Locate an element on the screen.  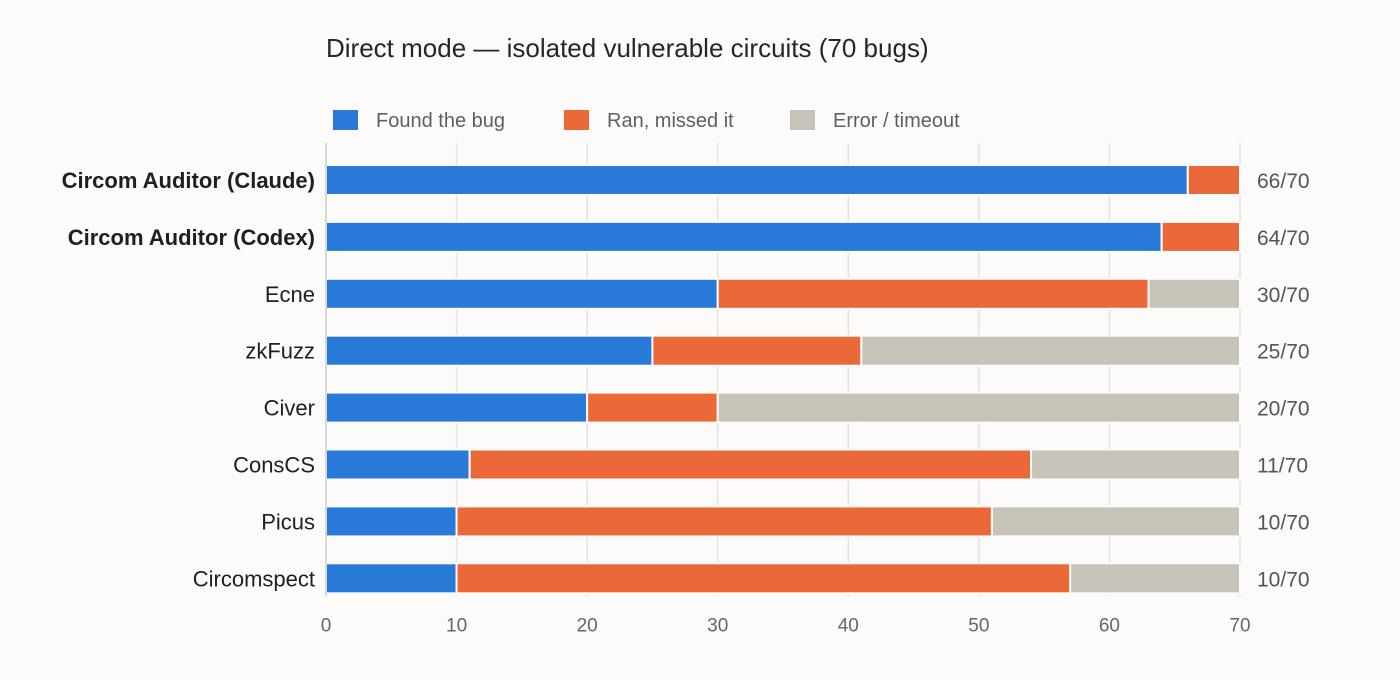
legend-item-error-timeout: Error / timeout is located at coordinates (875, 121).